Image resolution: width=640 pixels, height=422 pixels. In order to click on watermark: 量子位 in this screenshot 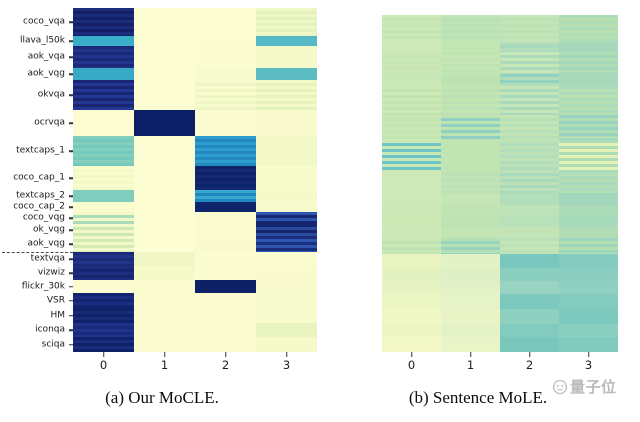, I will do `click(584, 386)`.